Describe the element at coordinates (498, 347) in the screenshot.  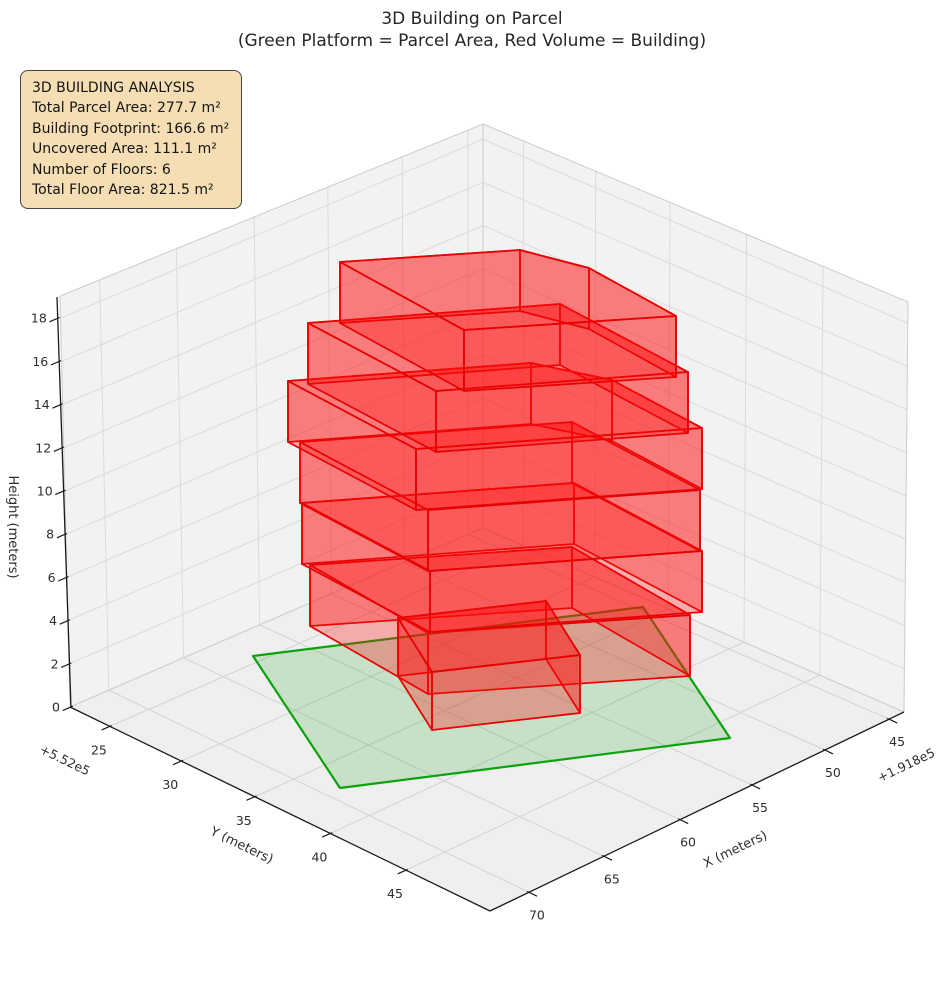
I see `building-floor-5-top-face` at that location.